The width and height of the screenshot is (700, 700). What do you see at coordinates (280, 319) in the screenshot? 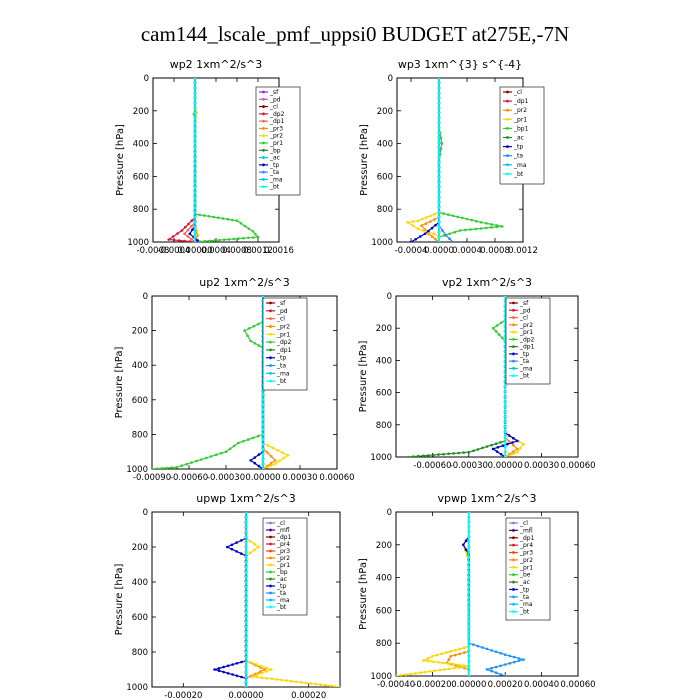
I see `legend-label: _cl` at bounding box center [280, 319].